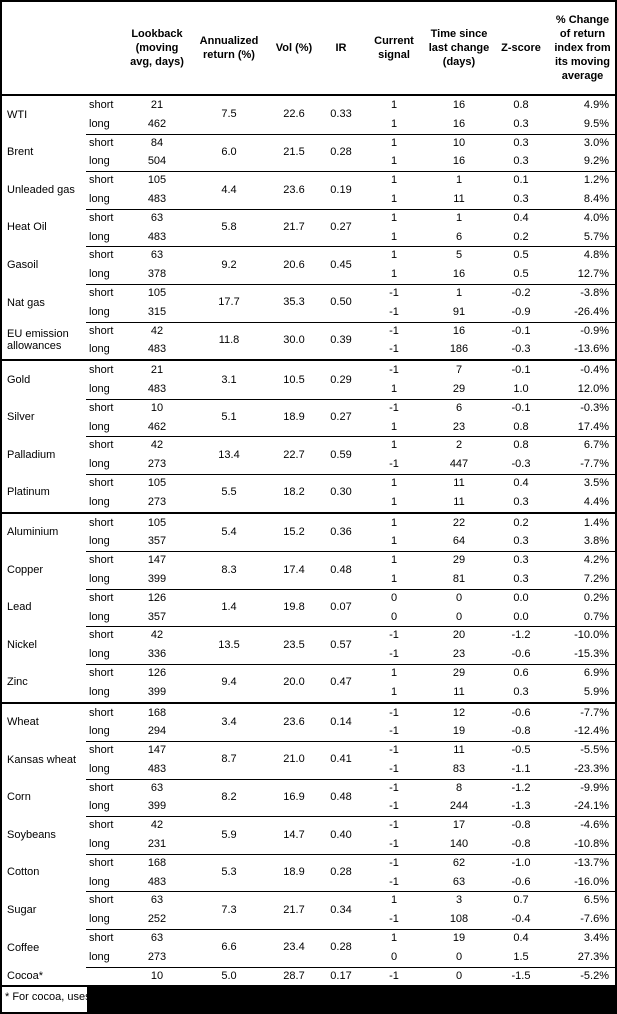 Image resolution: width=617 pixels, height=1014 pixels. Describe the element at coordinates (459, 956) in the screenshot. I see `time-since-value: 0` at that location.